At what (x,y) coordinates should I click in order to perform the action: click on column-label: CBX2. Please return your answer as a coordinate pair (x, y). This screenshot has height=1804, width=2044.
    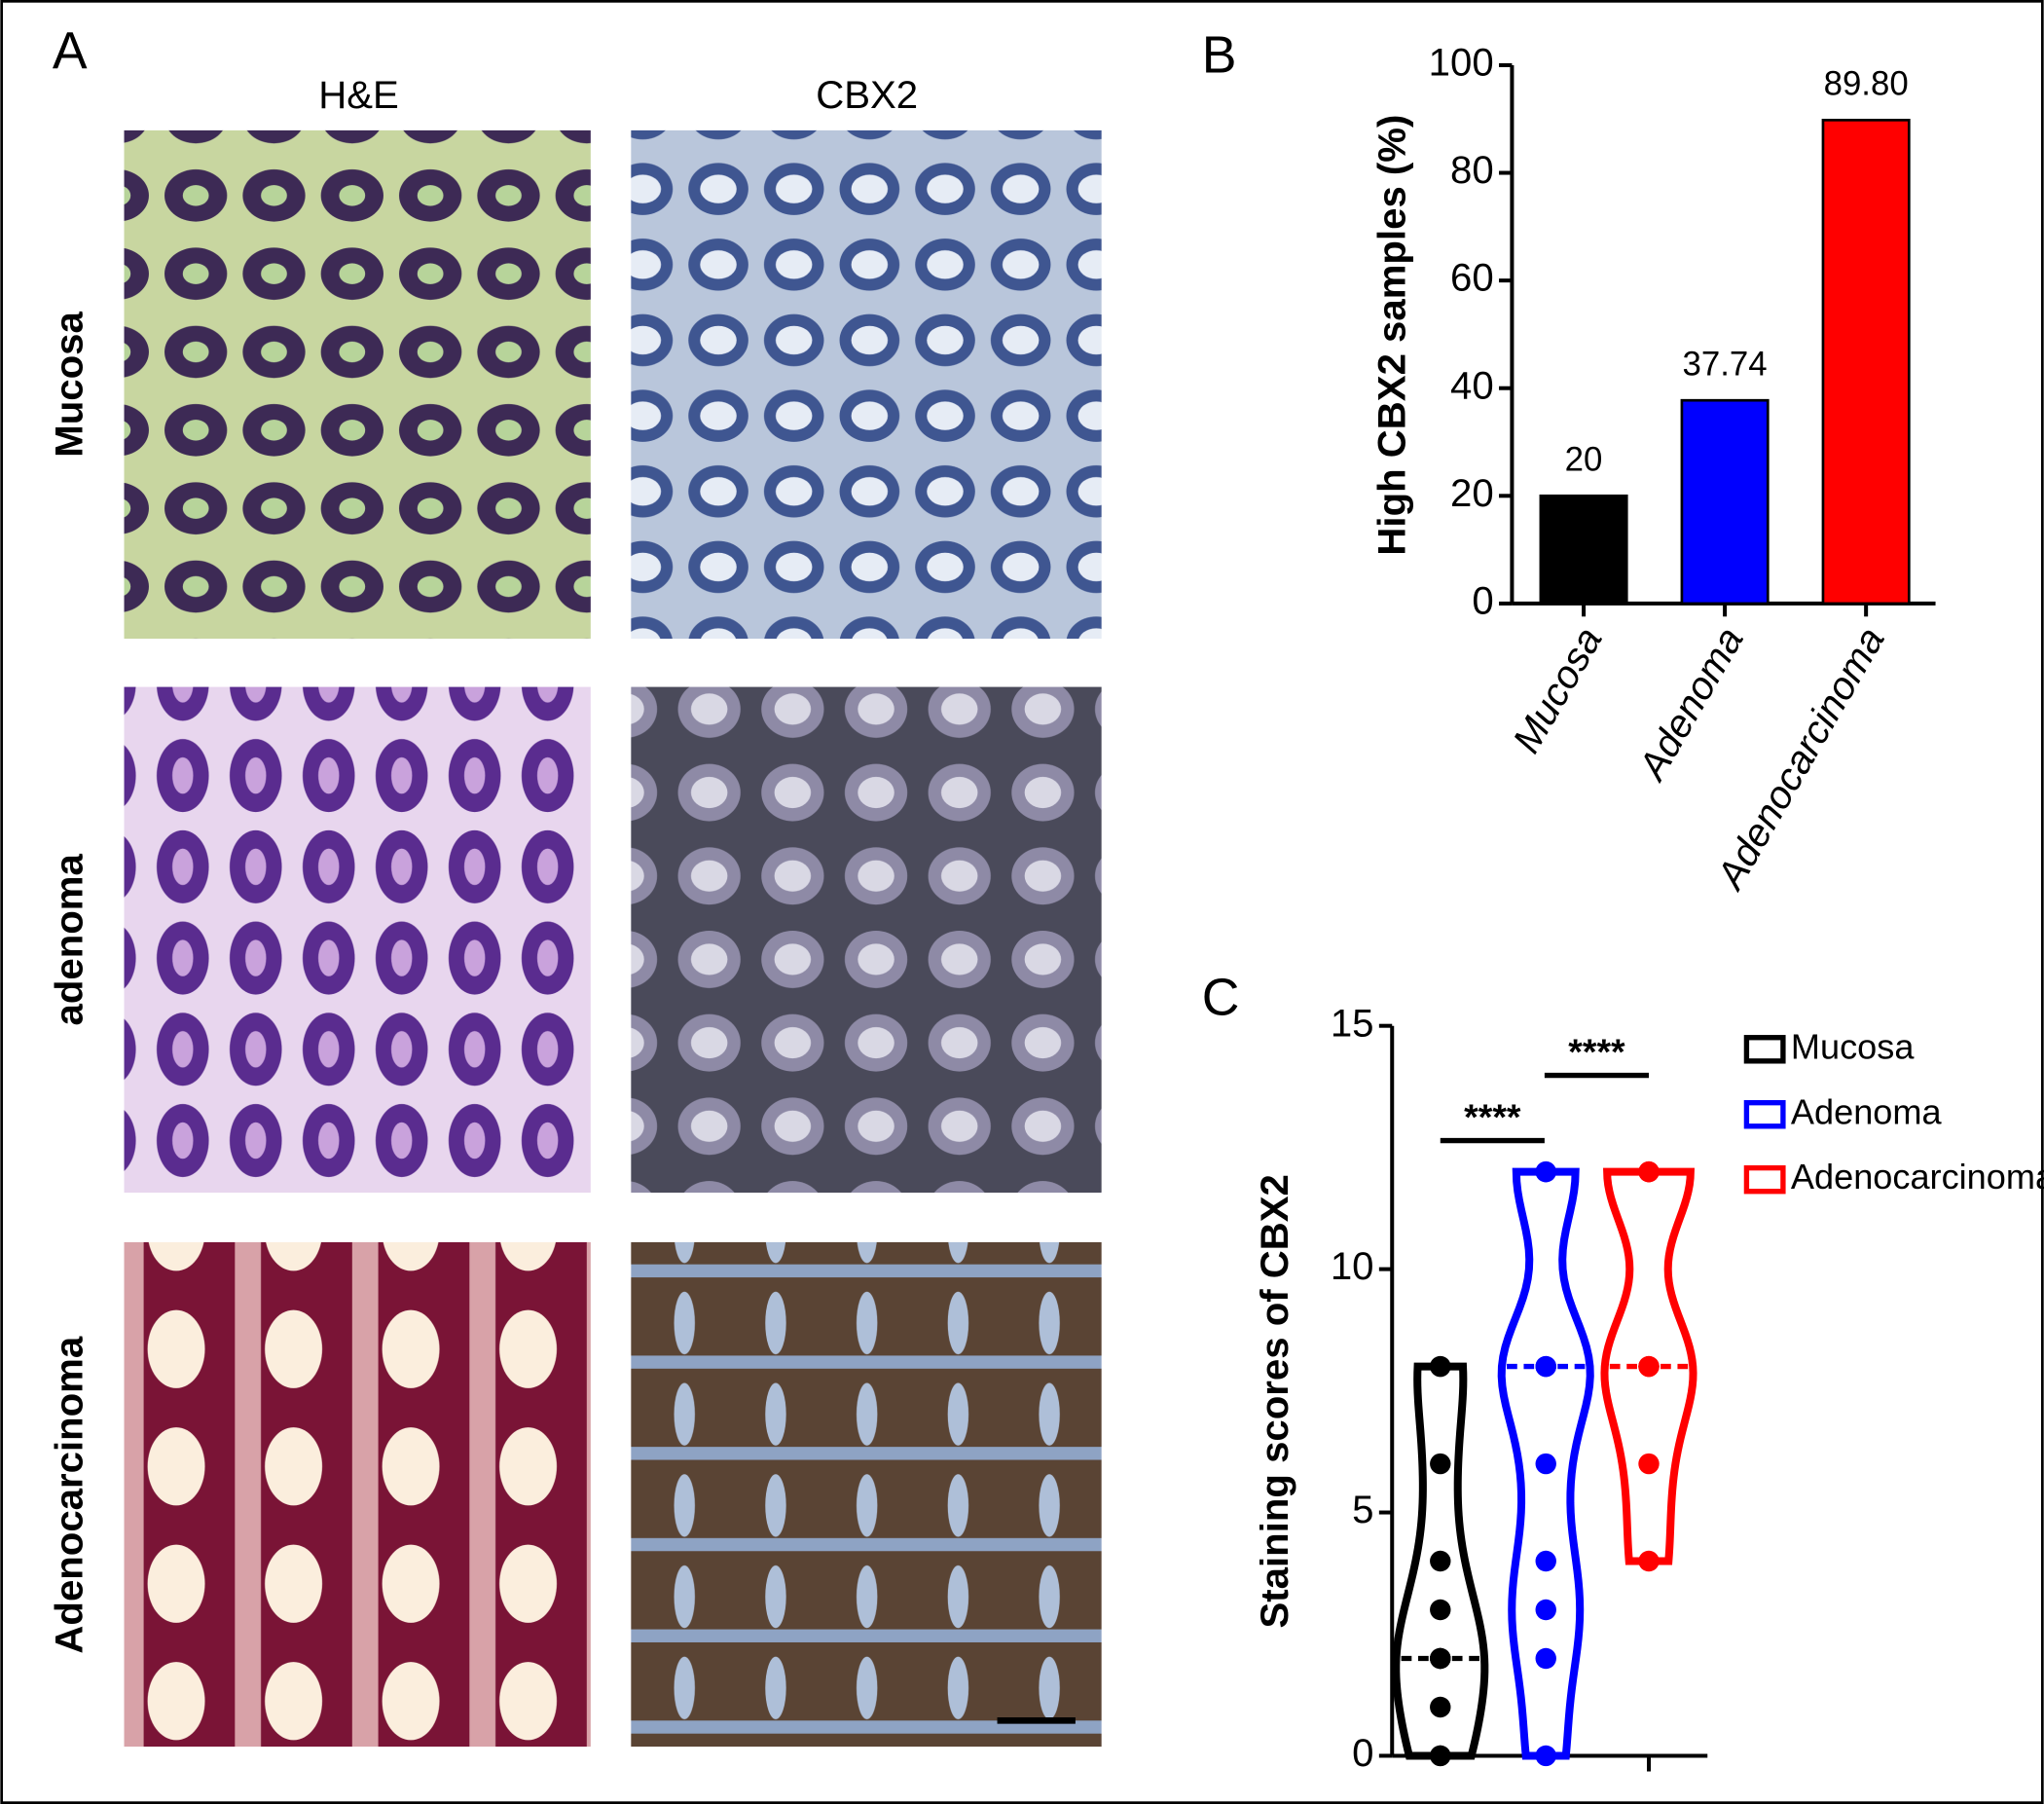
    Looking at the image, I should click on (867, 95).